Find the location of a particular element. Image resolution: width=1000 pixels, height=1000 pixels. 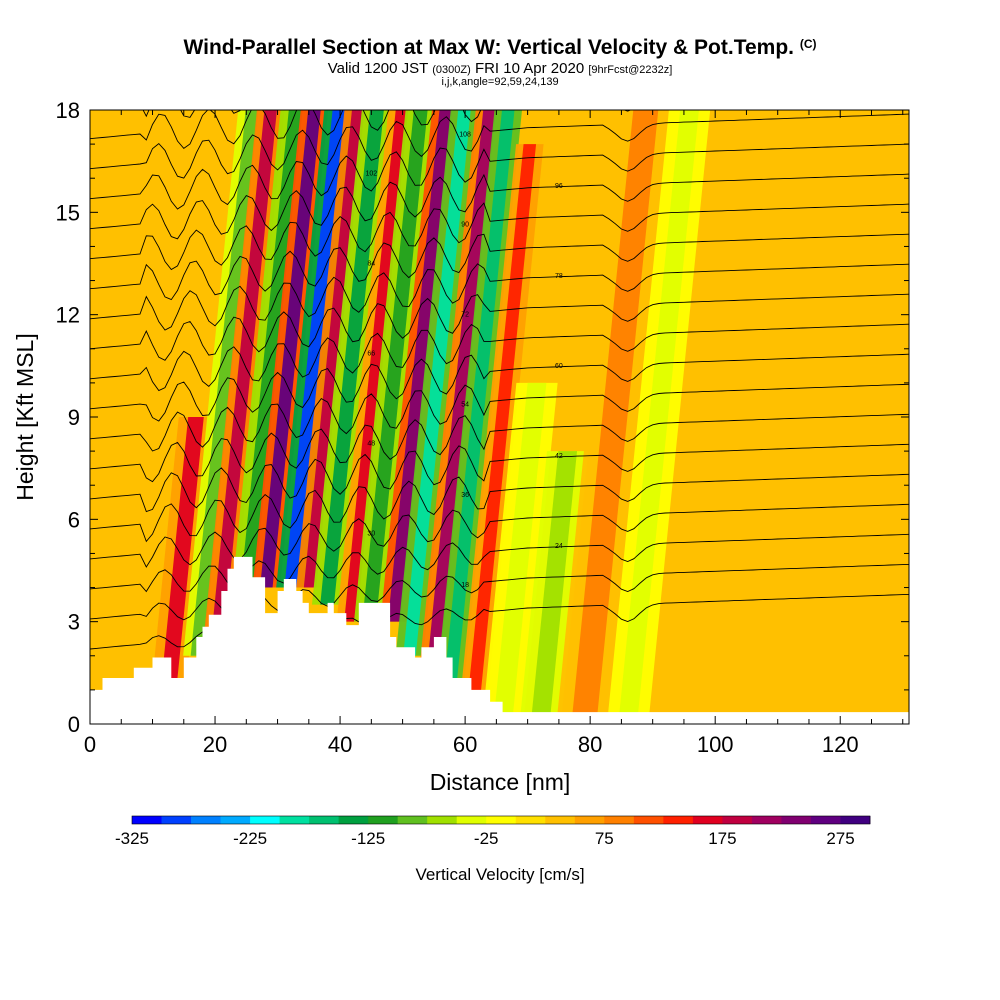

isentrope-label: 108 is located at coordinates (465, 135).